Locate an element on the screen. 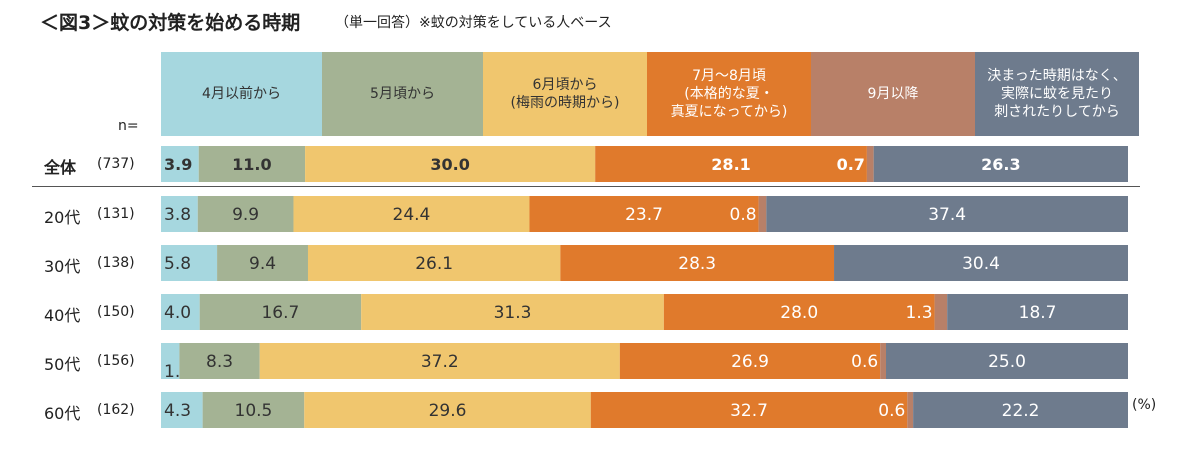 This screenshot has width=1200, height=456. data-label: 37.2 is located at coordinates (440, 362).